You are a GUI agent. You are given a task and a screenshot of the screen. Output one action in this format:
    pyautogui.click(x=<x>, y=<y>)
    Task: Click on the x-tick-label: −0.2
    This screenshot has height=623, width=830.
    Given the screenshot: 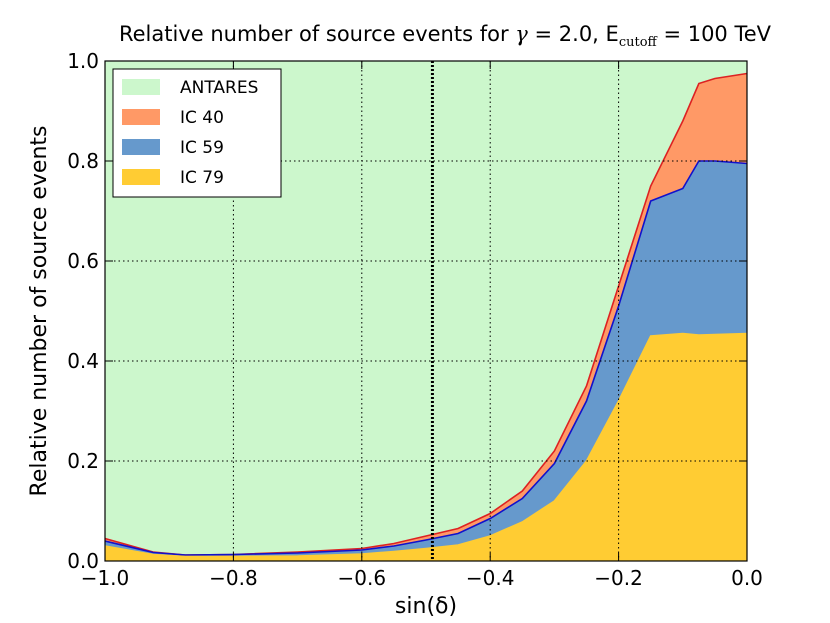 What is the action you would take?
    pyautogui.click(x=618, y=578)
    